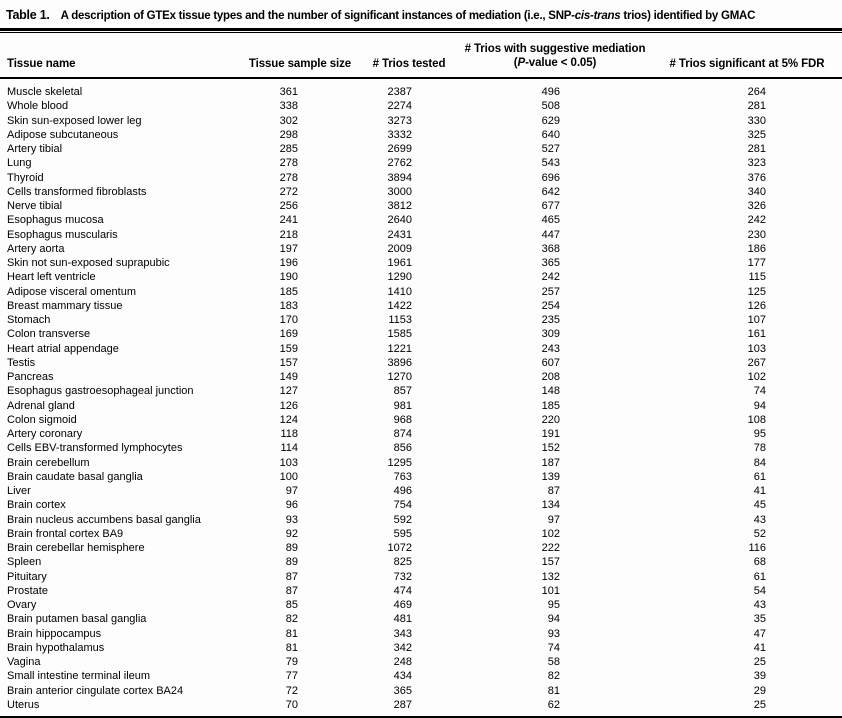 This screenshot has height=718, width=842. Describe the element at coordinates (550, 448) in the screenshot. I see `suggestive-mediation-cell: 152` at that location.